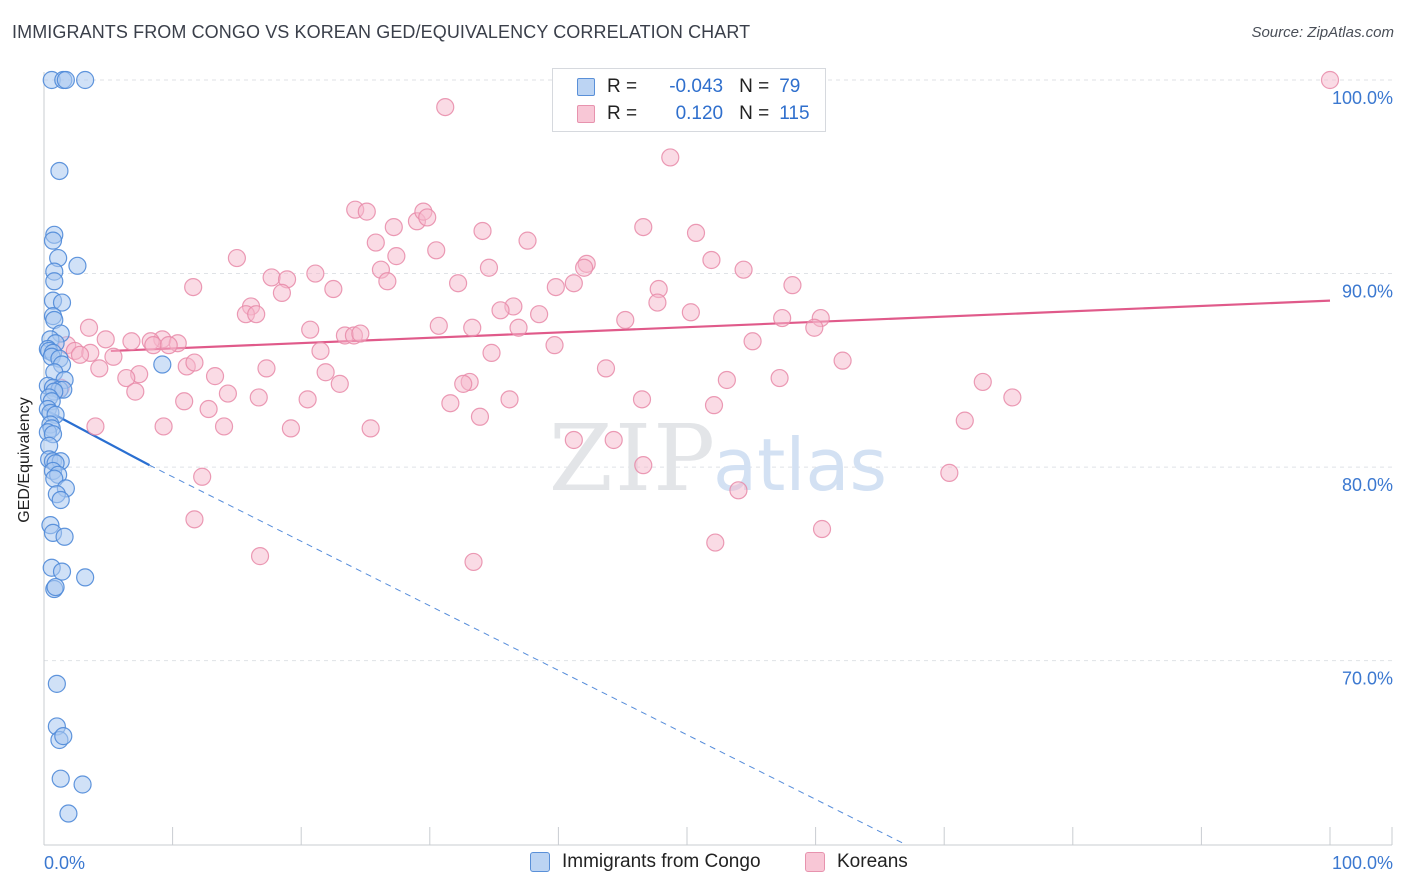  Describe the element at coordinates (1367, 485) in the screenshot. I see `y-tick-label: 80.0%` at that location.